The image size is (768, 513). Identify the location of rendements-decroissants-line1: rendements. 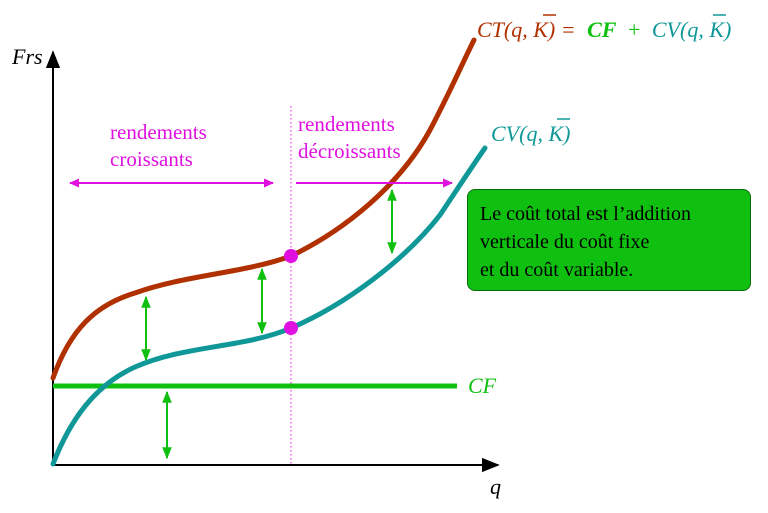
(346, 124).